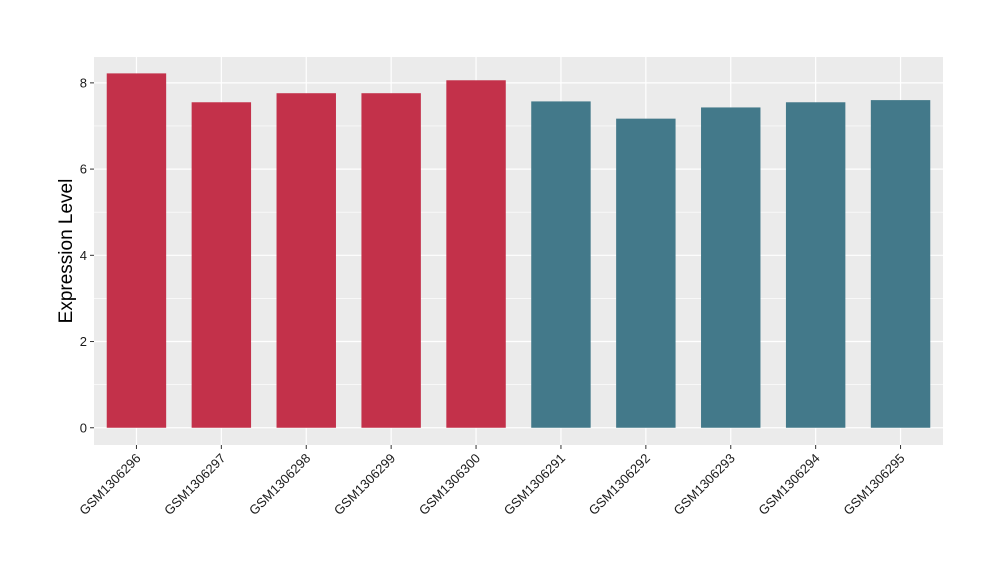 The height and width of the screenshot is (585, 1000). Describe the element at coordinates (109, 484) in the screenshot. I see `x-tick-label: GSM1306296` at that location.